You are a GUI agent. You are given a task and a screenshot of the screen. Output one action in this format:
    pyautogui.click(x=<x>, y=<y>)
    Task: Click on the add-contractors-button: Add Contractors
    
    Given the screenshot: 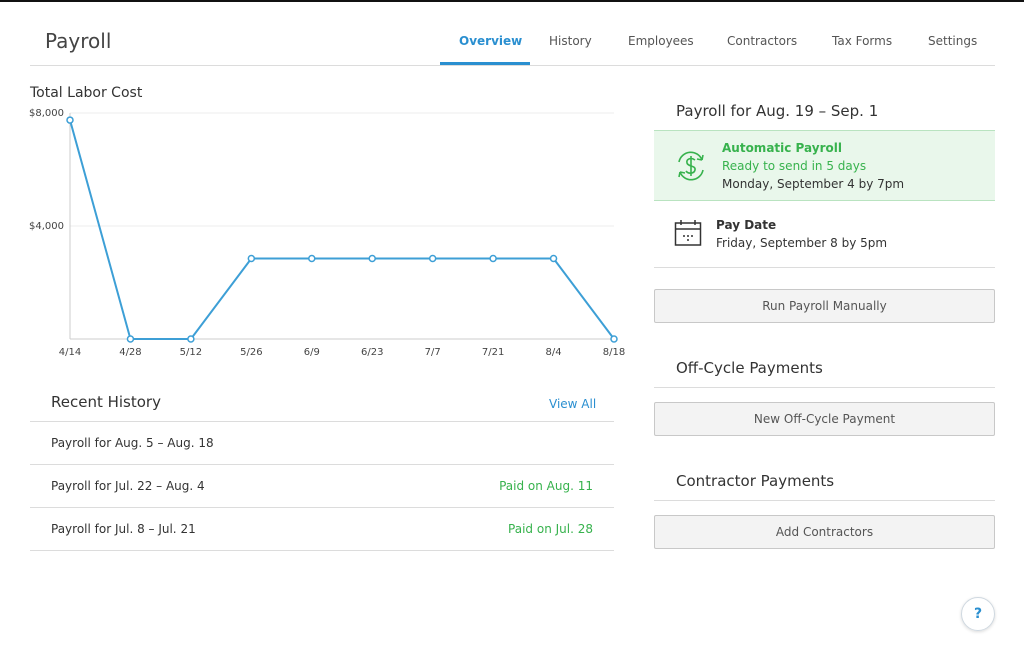 What is the action you would take?
    pyautogui.click(x=824, y=532)
    